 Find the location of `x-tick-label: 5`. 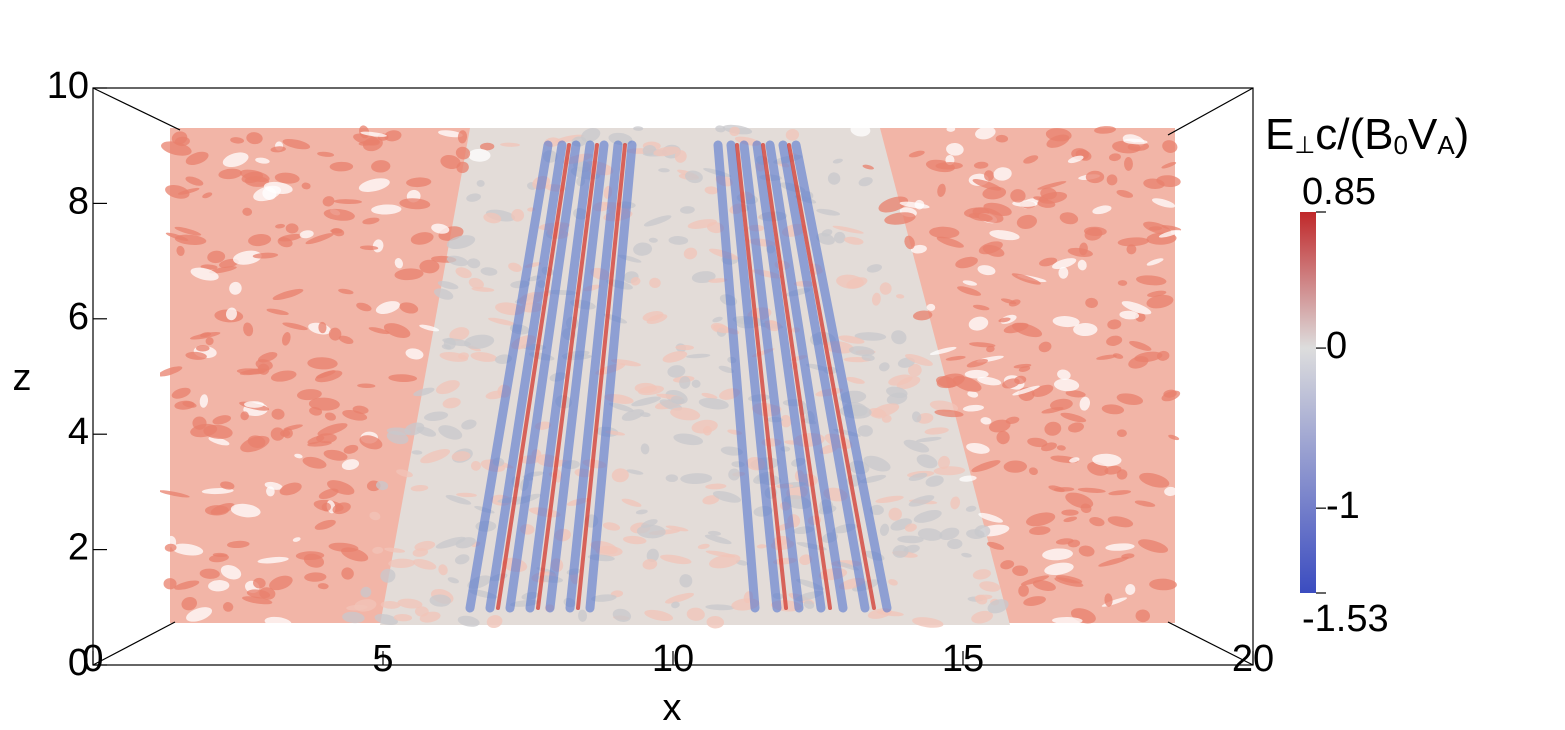

x-tick-label: 5 is located at coordinates (382, 659).